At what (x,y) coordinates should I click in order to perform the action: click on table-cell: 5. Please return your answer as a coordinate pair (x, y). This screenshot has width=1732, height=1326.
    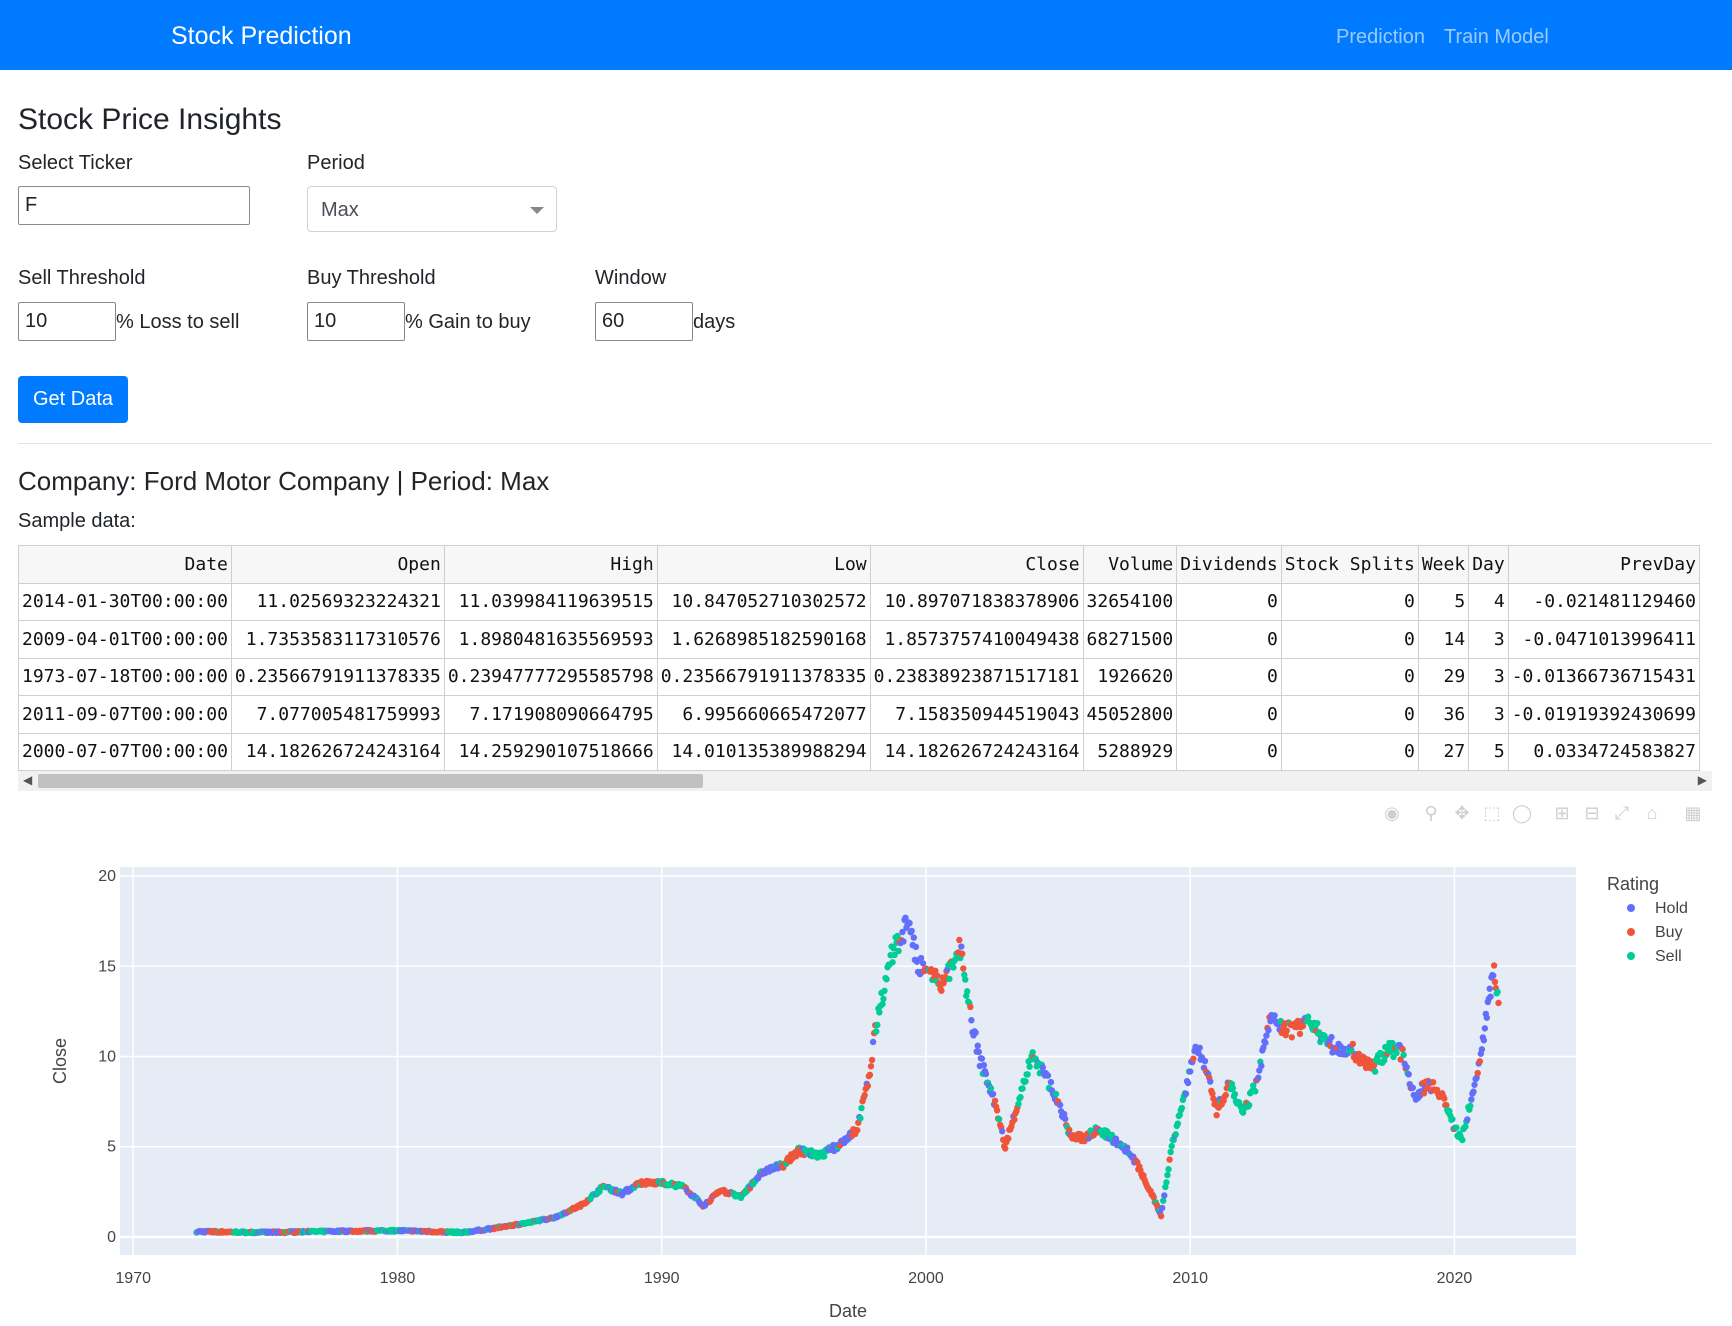
    Looking at the image, I should click on (1488, 751).